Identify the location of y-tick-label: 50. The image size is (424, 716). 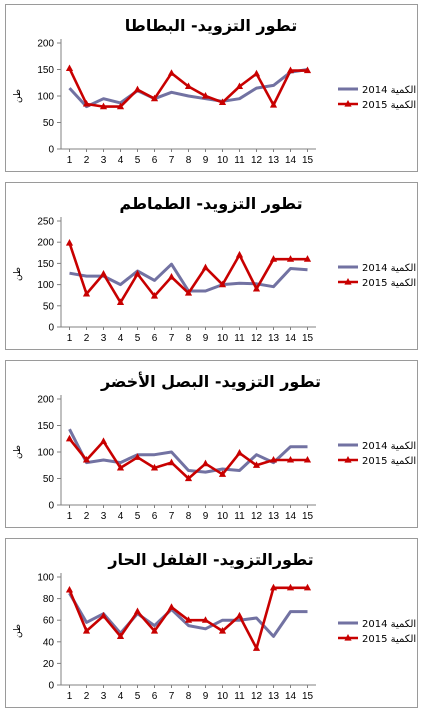
(49, 306).